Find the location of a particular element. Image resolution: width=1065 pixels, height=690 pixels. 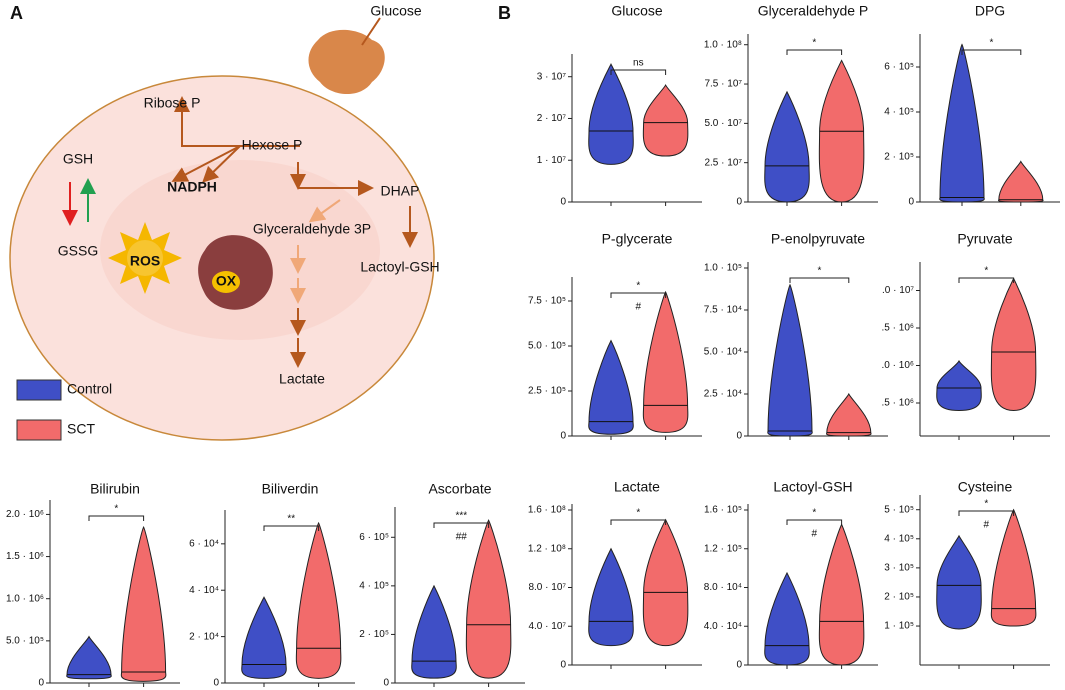

y-tick-label: 2.5 · 10⁵ is located at coordinates (547, 391).